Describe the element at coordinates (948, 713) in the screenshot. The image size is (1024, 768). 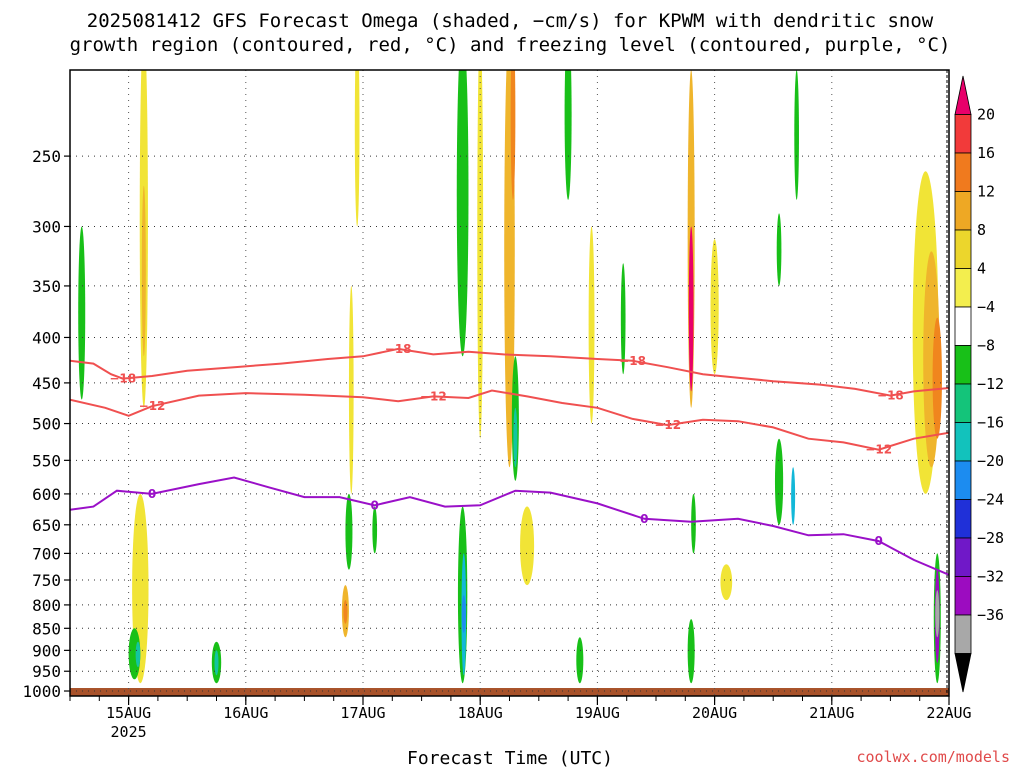
I see `x-tick-label: 22AUG` at that location.